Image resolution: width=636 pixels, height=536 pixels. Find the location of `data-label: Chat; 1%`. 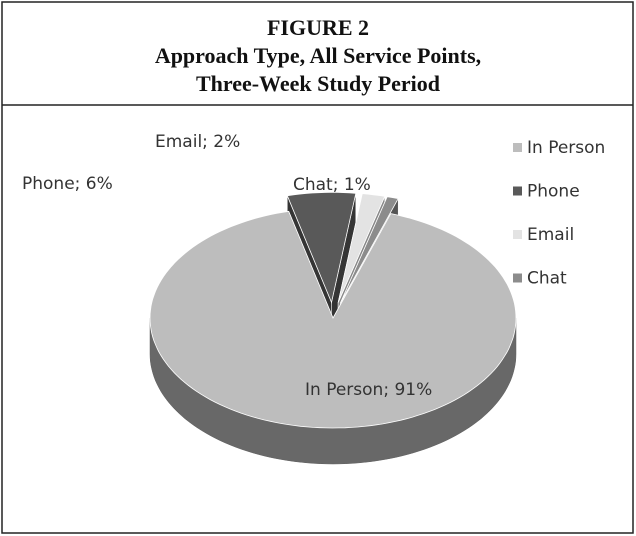

data-label: Chat; 1% is located at coordinates (332, 185).